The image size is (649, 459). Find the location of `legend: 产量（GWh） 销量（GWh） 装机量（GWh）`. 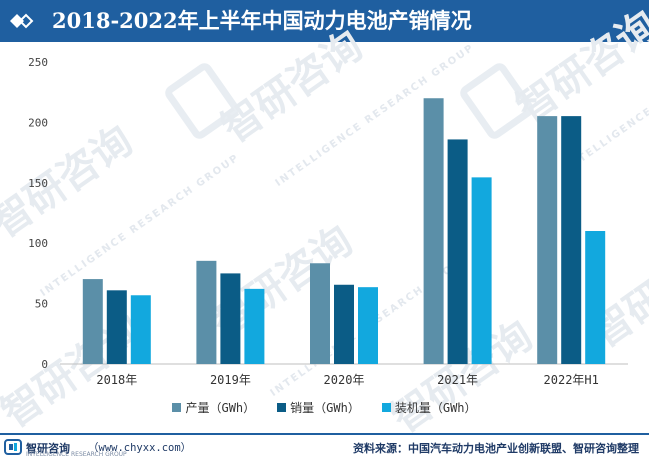

legend: 产量（GWh） 销量（GWh） 装机量（GWh） is located at coordinates (324, 407).